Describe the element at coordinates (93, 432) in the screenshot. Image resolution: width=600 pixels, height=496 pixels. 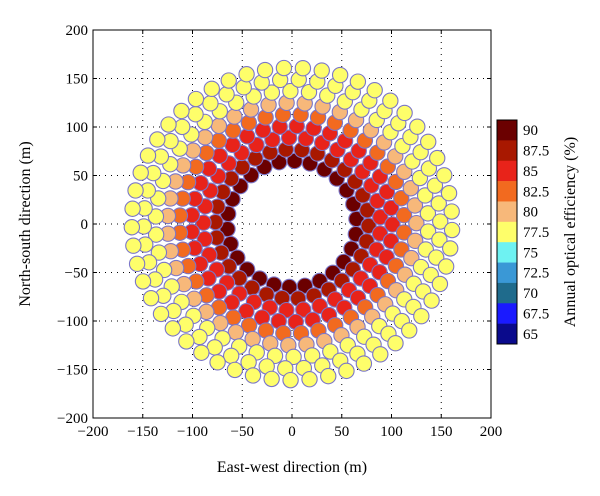
I see `x-tick-label: −200` at that location.